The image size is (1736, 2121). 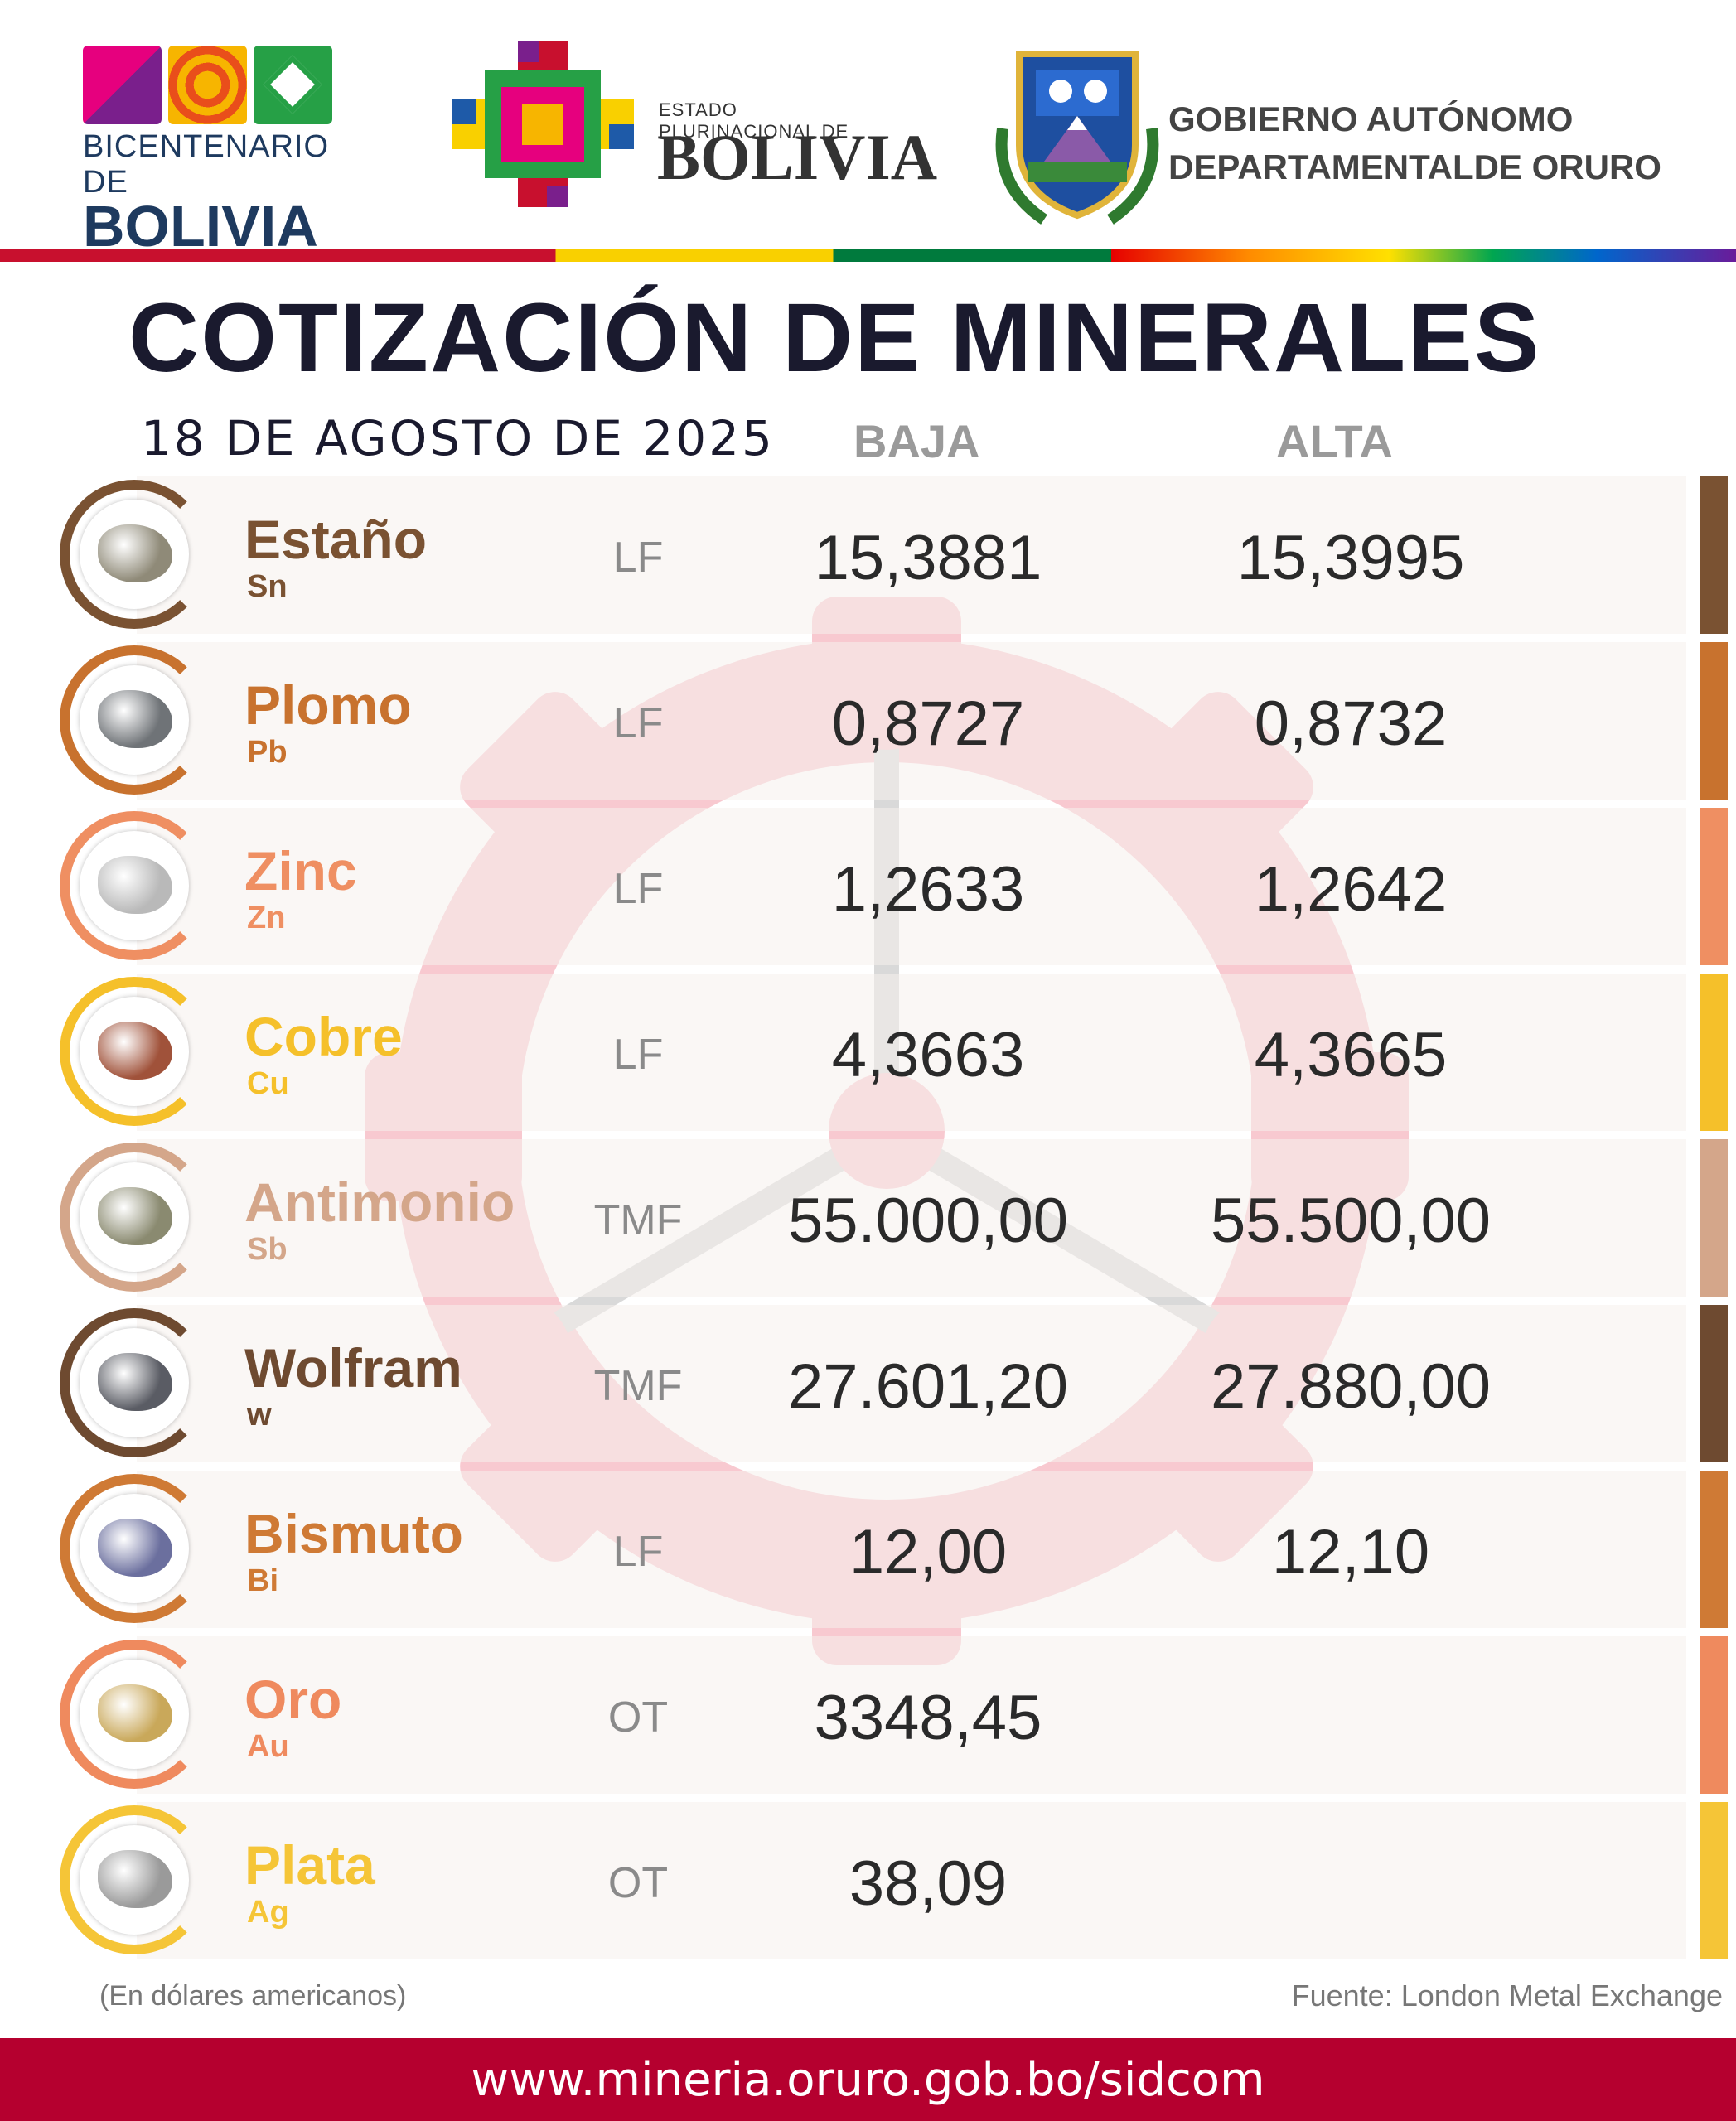 What do you see at coordinates (200, 226) in the screenshot?
I see `bicentenario-line2: BOLIVIA` at bounding box center [200, 226].